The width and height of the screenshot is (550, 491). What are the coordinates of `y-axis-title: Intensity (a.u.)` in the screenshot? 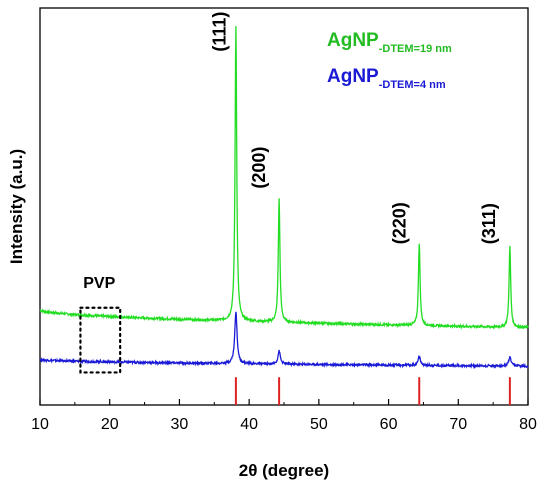 It's located at (16, 206).